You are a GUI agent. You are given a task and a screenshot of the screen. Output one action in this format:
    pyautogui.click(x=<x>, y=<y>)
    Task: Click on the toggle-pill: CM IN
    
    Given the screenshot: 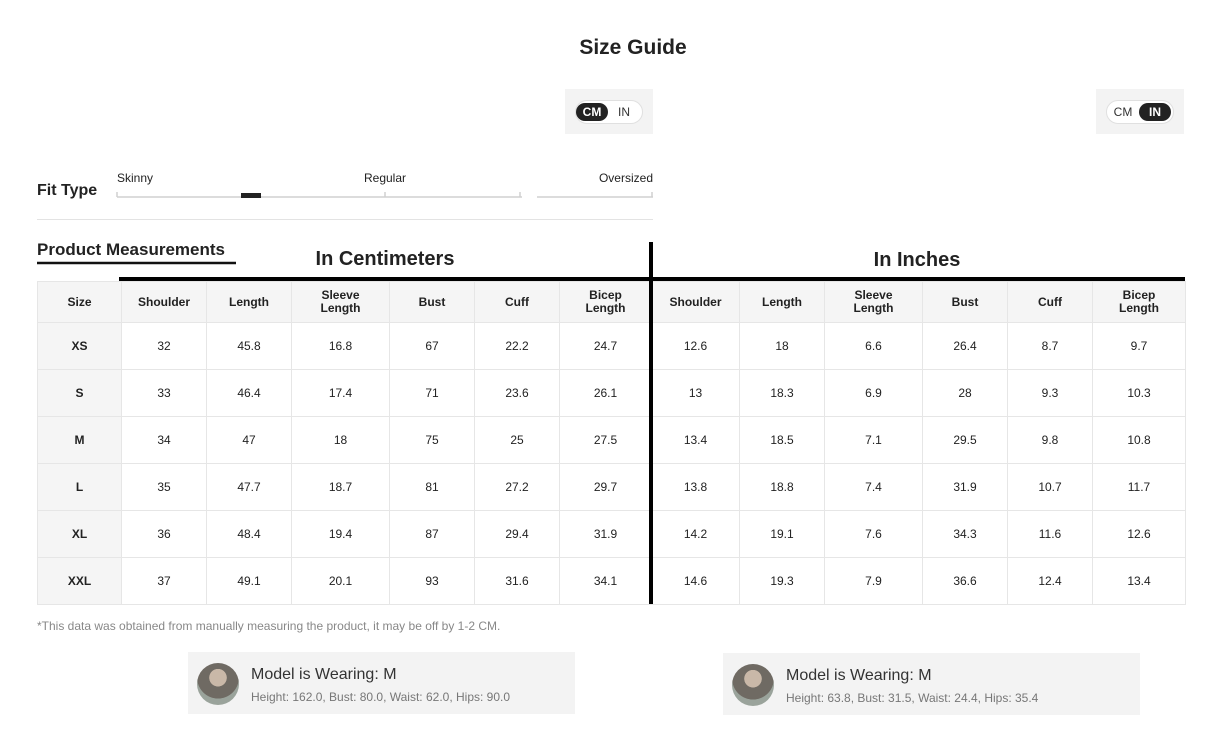 What is the action you would take?
    pyautogui.click(x=1140, y=112)
    